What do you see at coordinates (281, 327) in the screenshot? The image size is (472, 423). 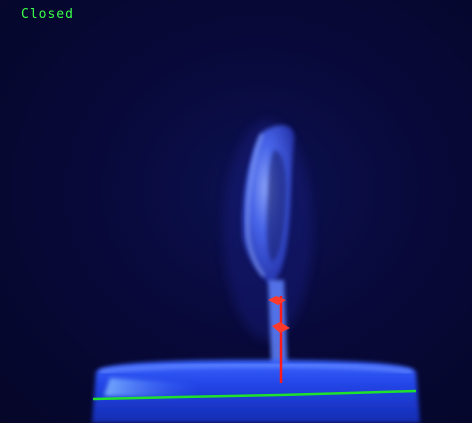 I see `marker-point-lower` at bounding box center [281, 327].